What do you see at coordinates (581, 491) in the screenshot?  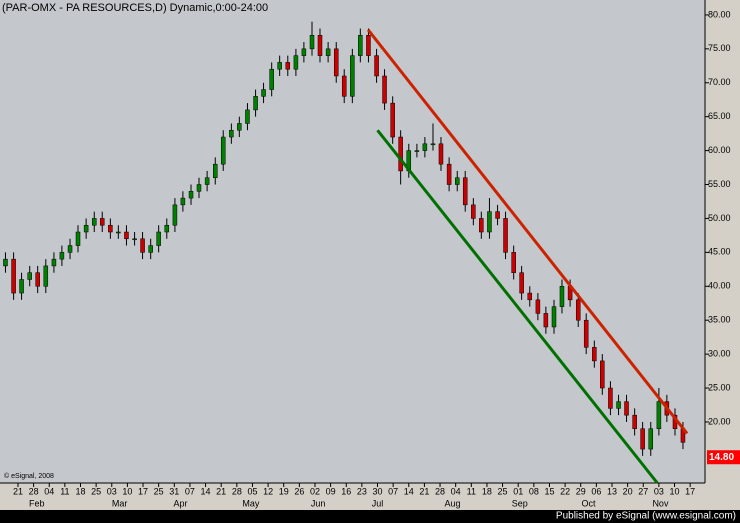 I see `x-tick-label: 29` at bounding box center [581, 491].